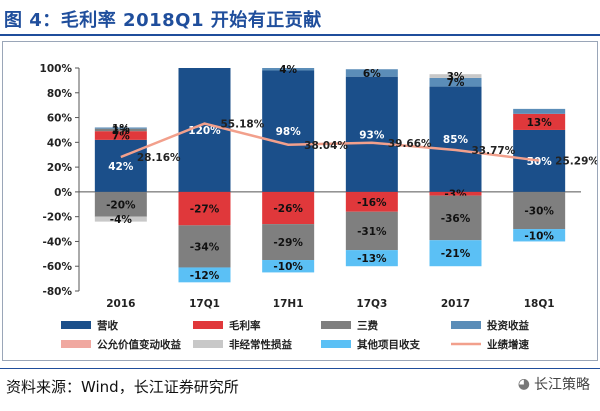 The height and width of the screenshot is (411, 600). Describe the element at coordinates (60, 119) in the screenshot. I see `y-tick-label: 60%` at that location.